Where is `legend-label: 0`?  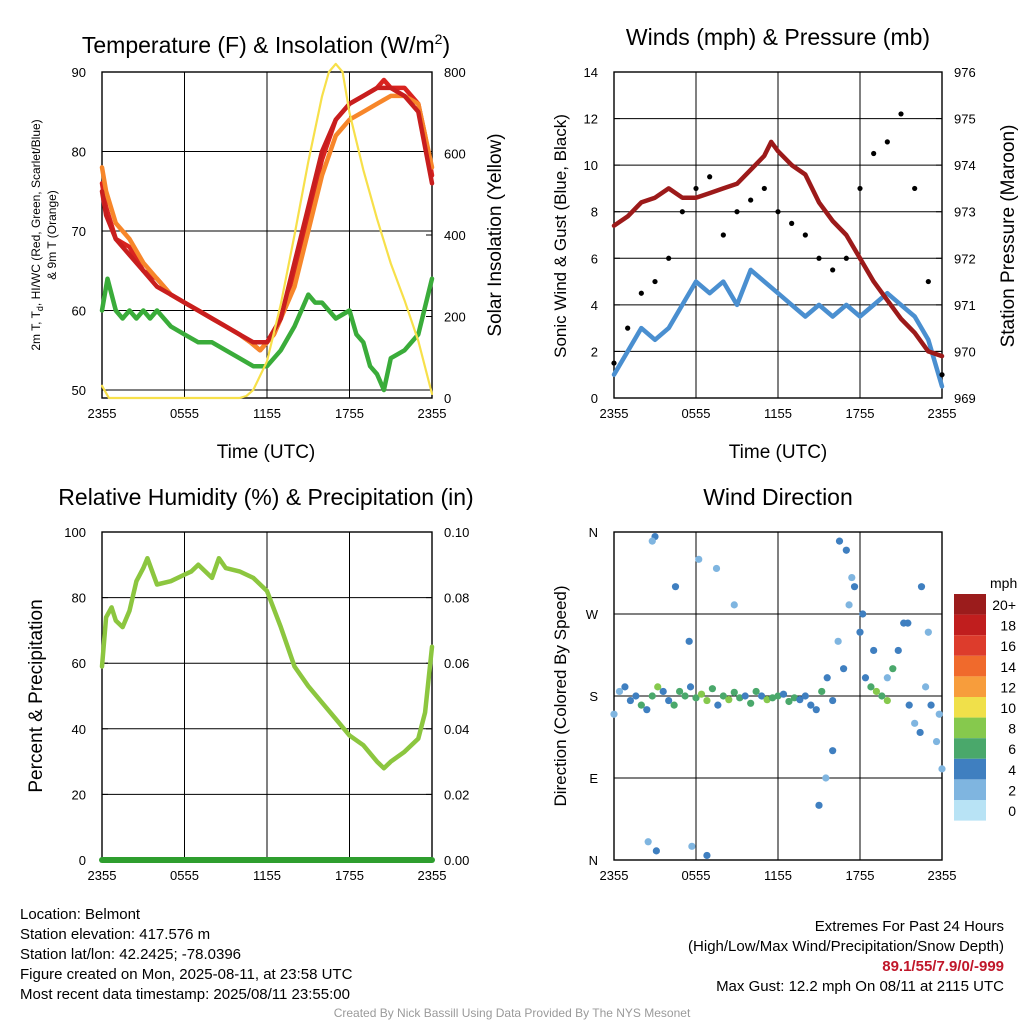
legend-label: 0 is located at coordinates (1012, 811).